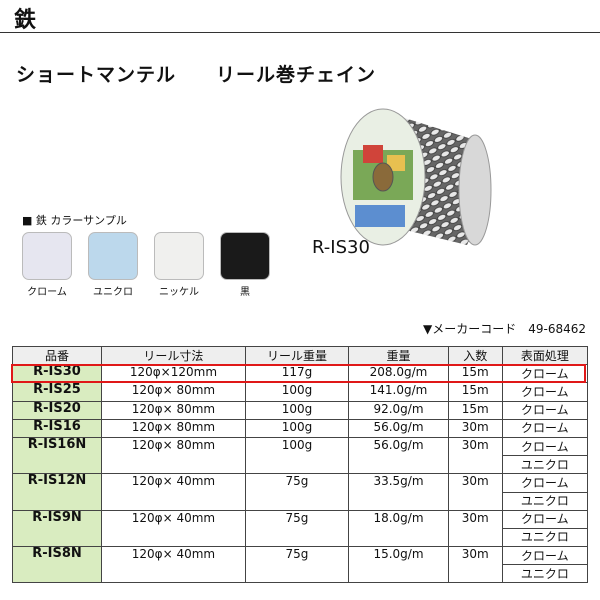 This screenshot has width=600, height=600. What do you see at coordinates (545, 355) in the screenshot?
I see `column-header: 表面処理` at bounding box center [545, 355].